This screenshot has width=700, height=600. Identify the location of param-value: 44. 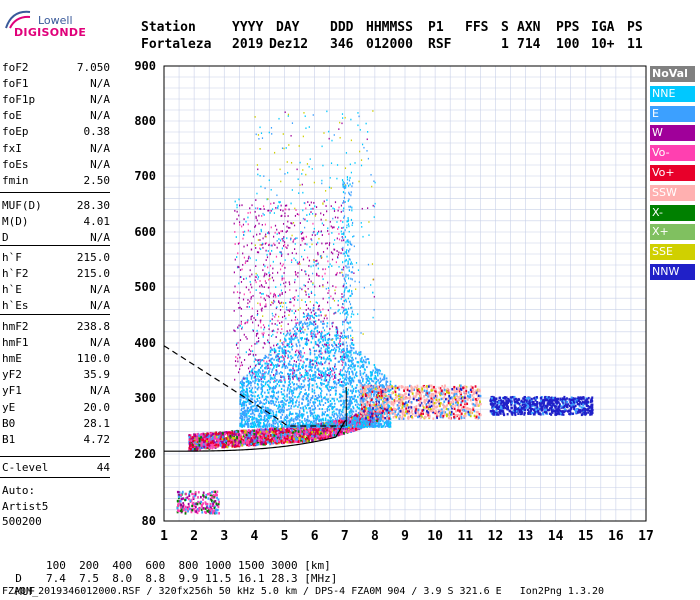
(103, 467).